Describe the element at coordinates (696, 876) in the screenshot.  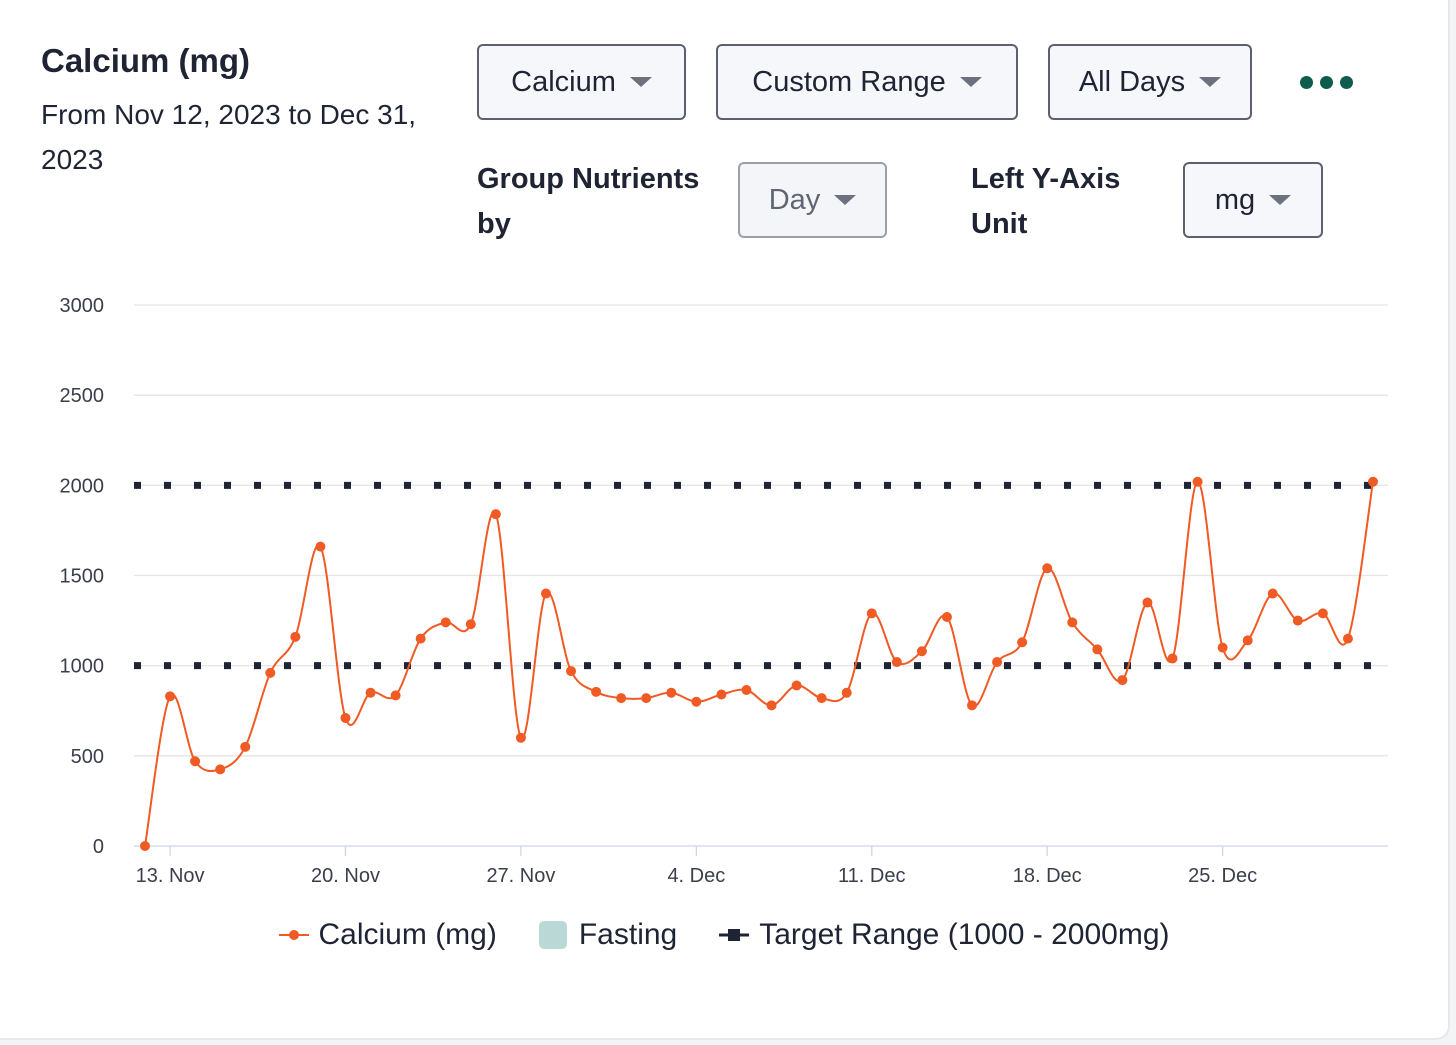
I see `x-tick-label: 4. Dec` at that location.